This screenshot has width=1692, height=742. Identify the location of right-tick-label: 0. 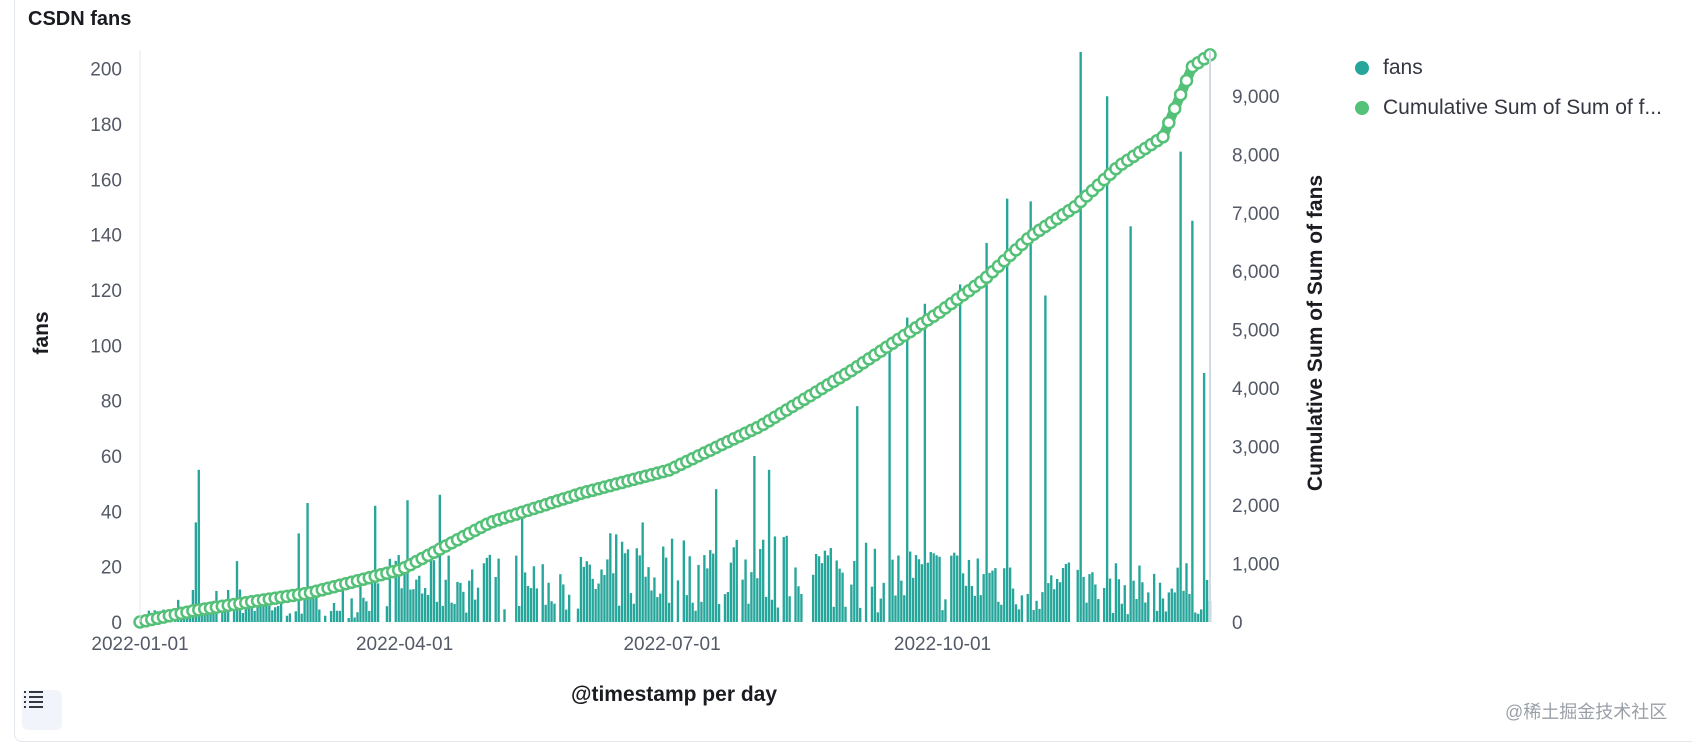
(1237, 623).